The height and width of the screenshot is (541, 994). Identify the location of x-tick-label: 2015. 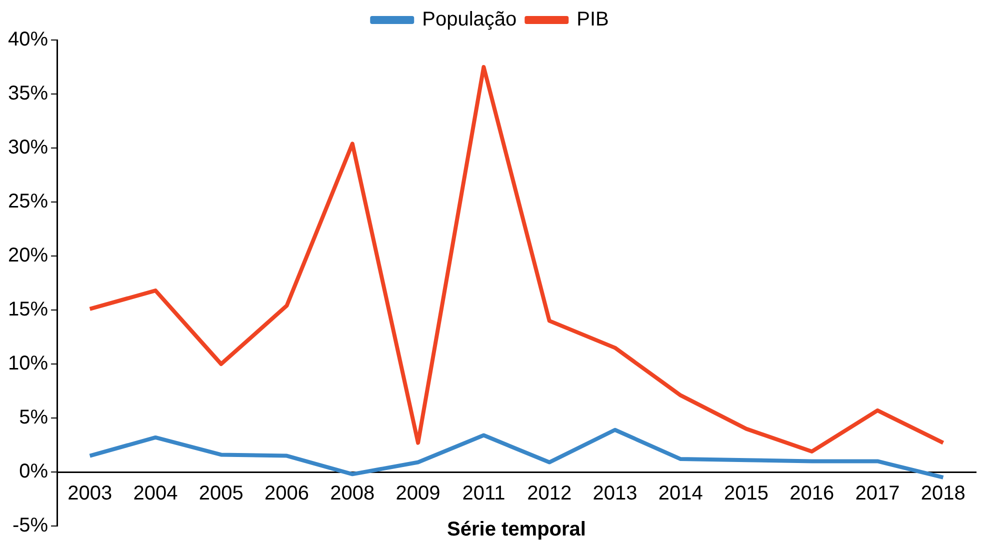
(746, 493).